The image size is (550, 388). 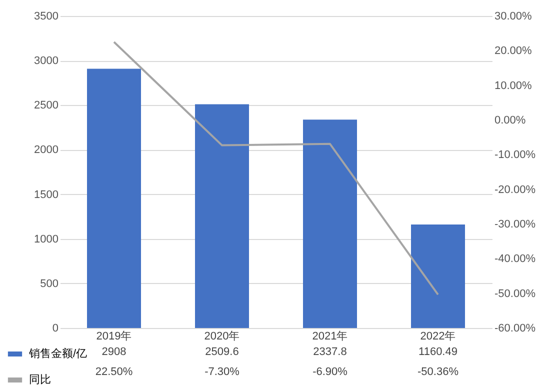 I want to click on y-tick-label: 2000, so click(x=46, y=150).